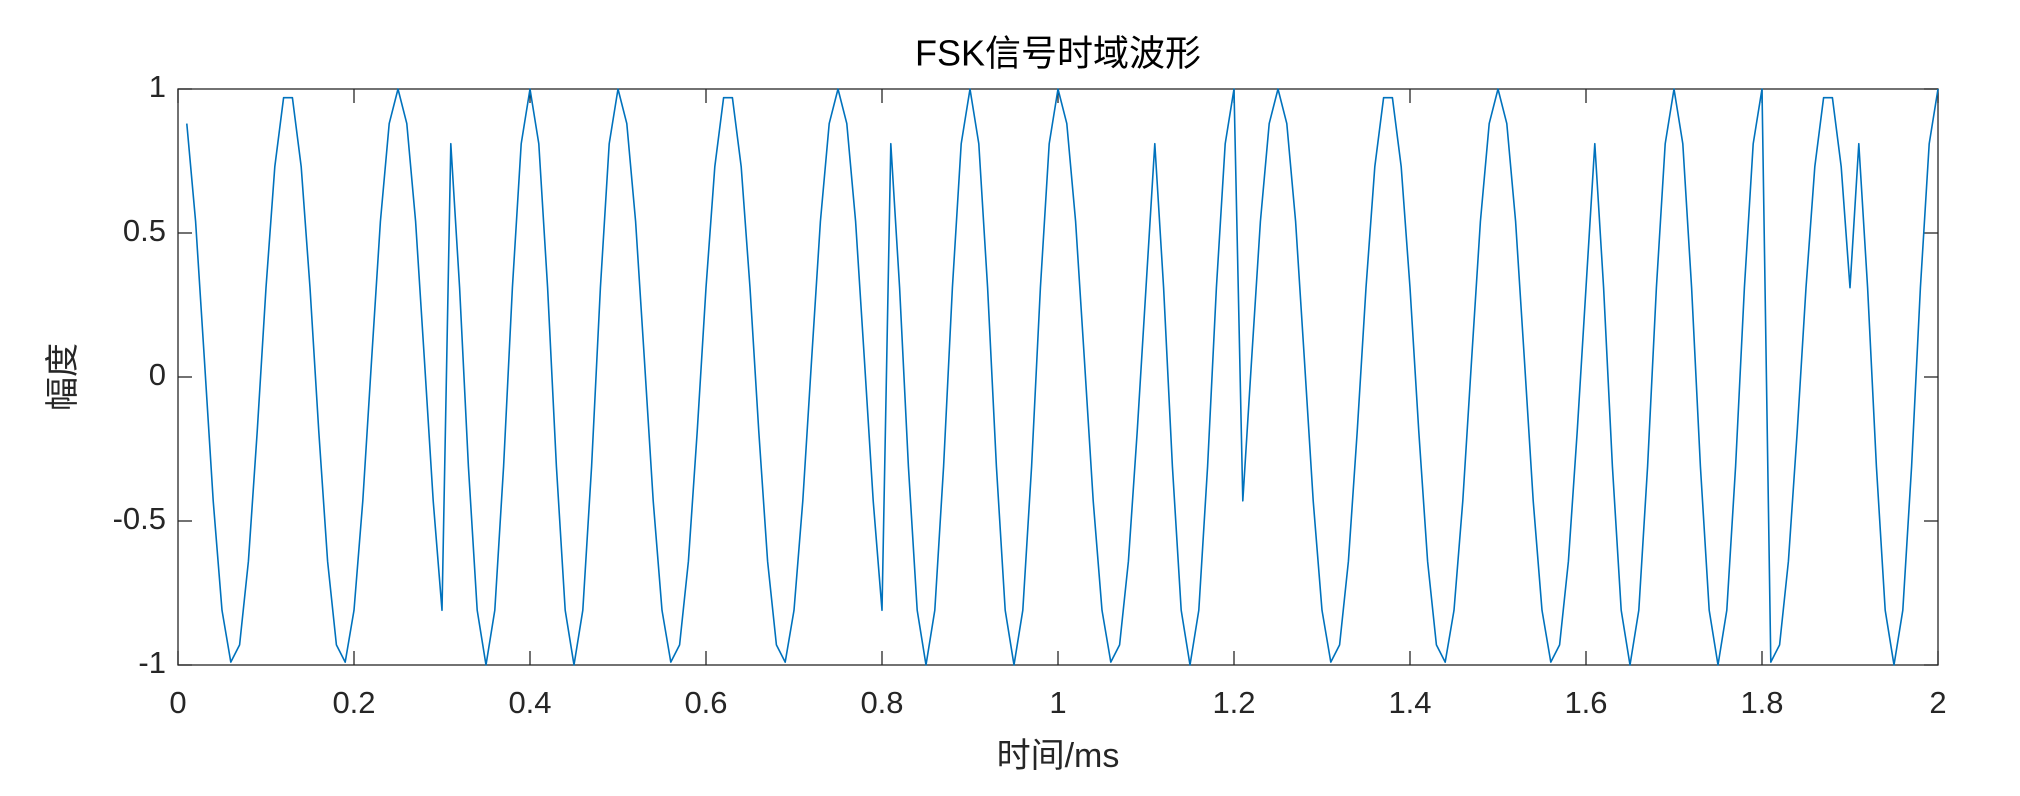 The image size is (2020, 796). Describe the element at coordinates (1761, 702) in the screenshot. I see `x-tick-label: 1.8` at that location.